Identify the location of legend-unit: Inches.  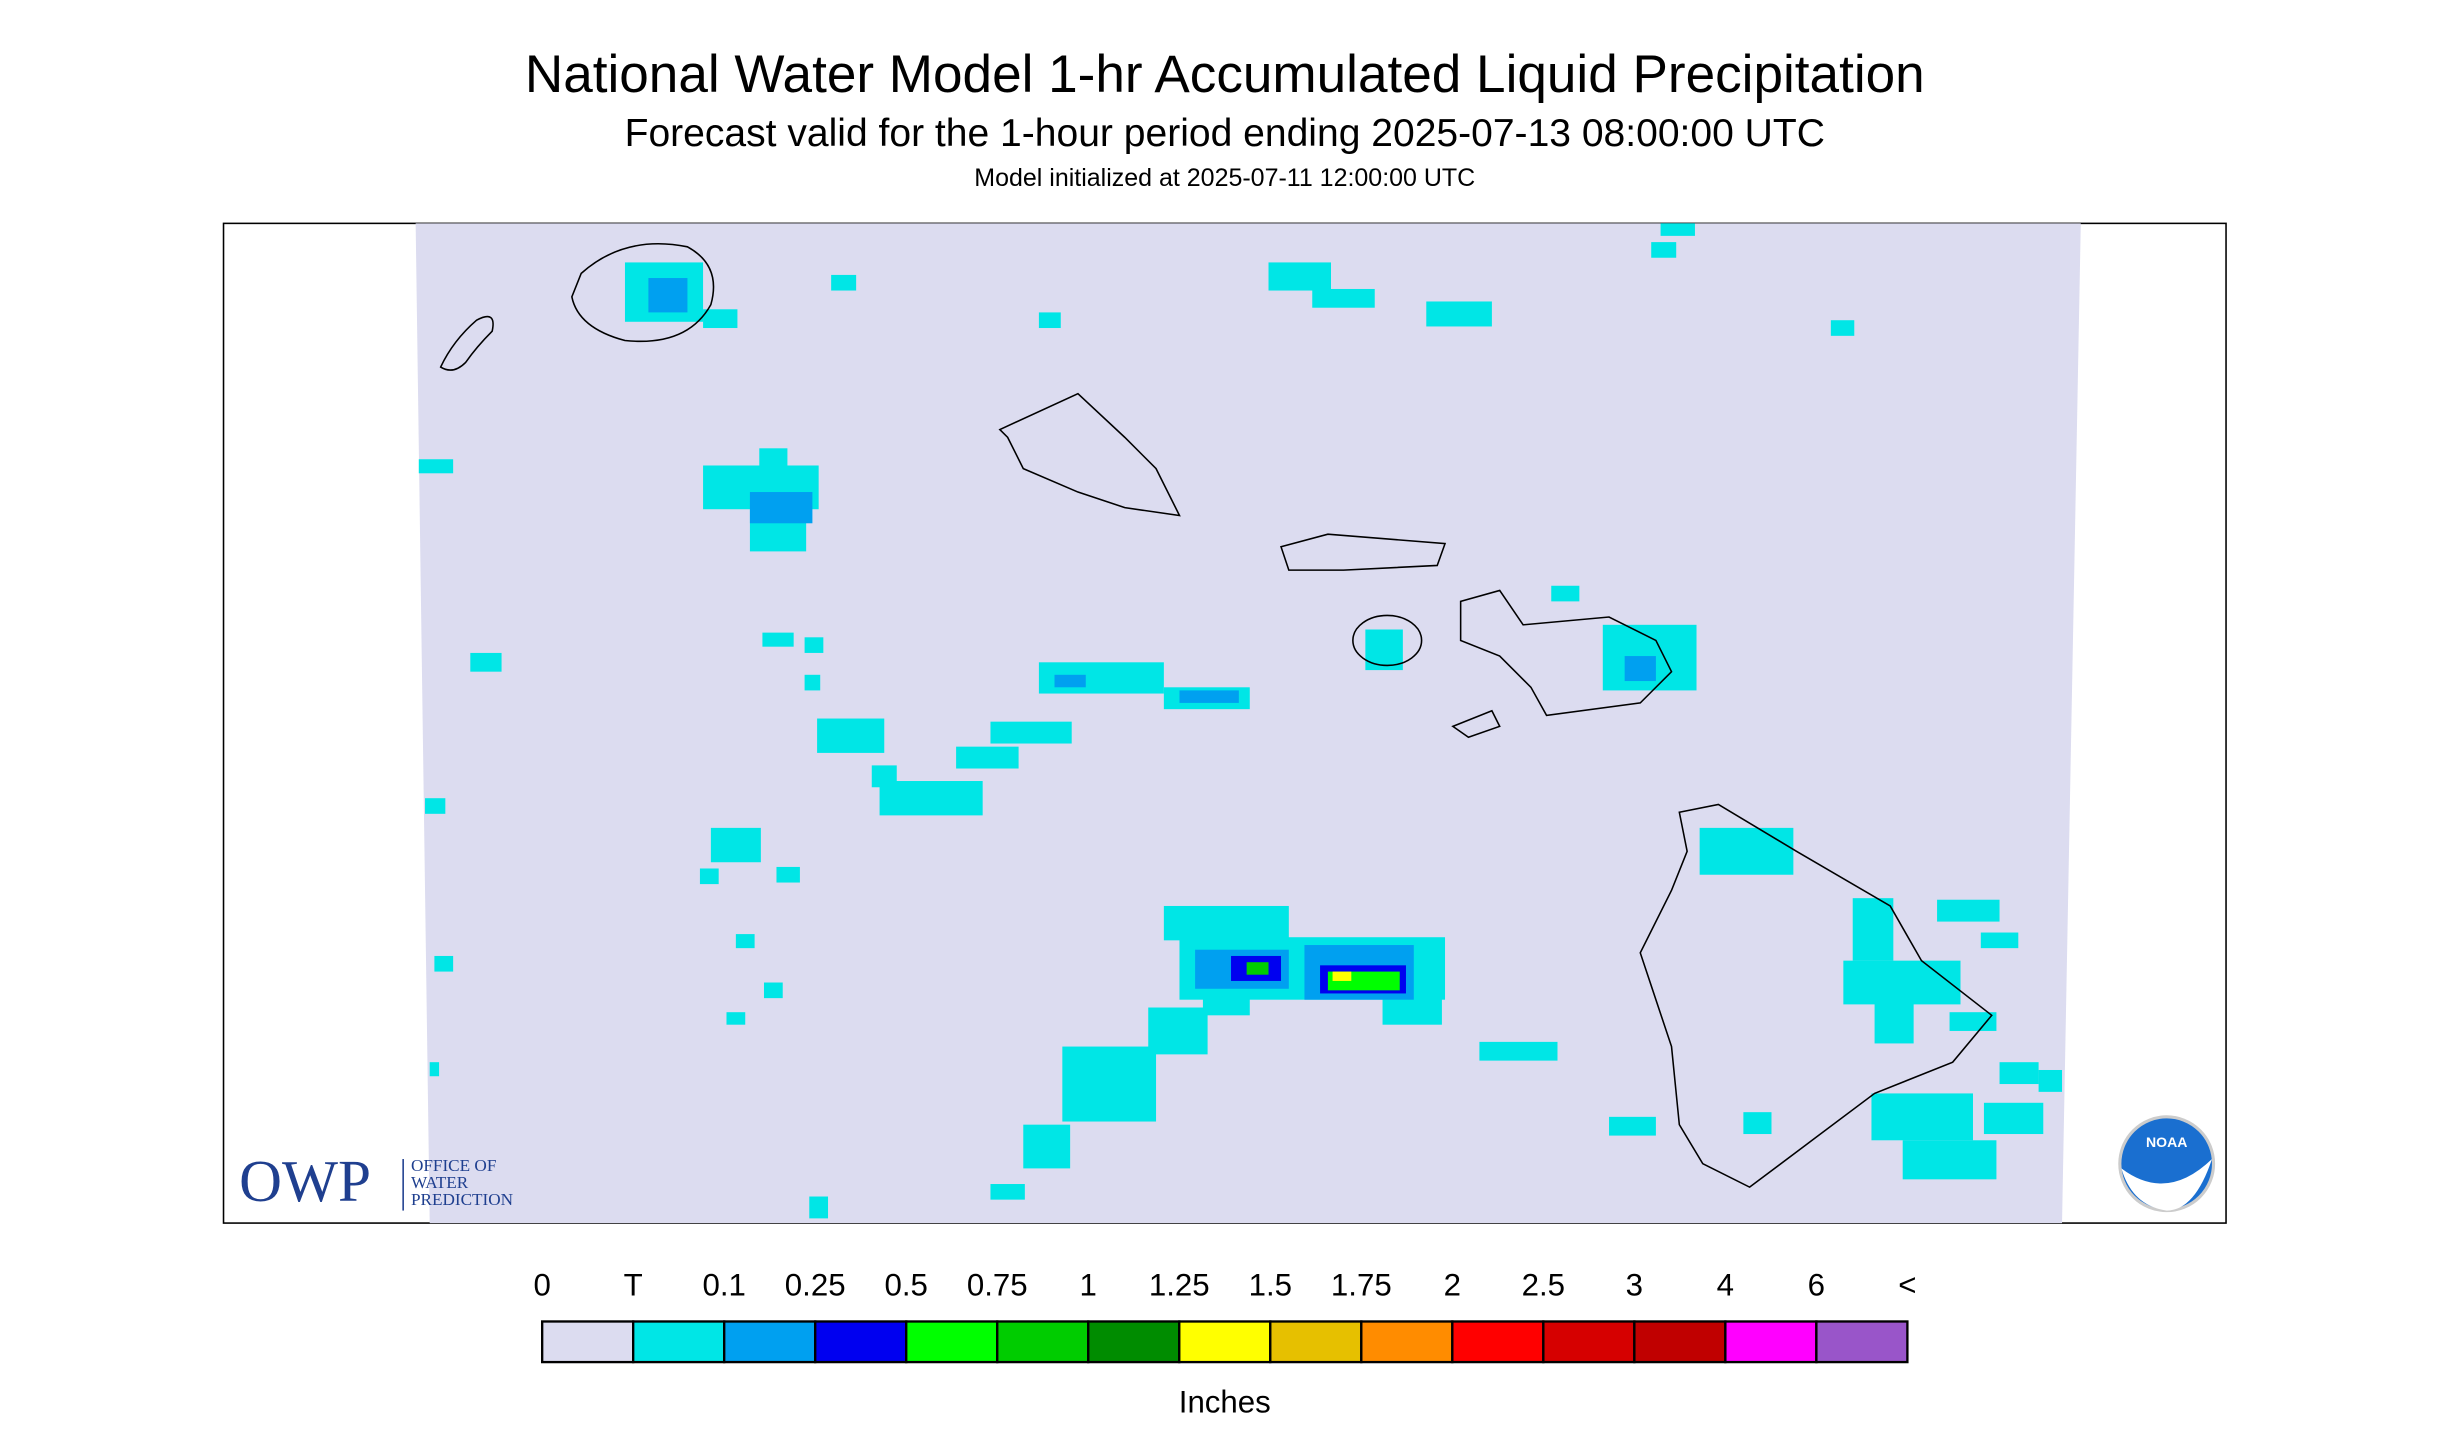
(1225, 1402).